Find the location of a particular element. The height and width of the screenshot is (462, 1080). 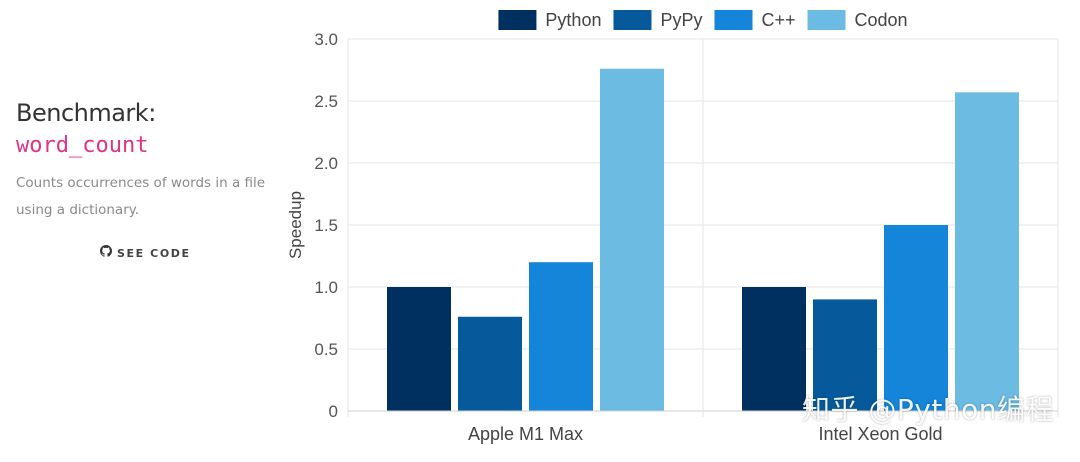

github-icon is located at coordinates (106, 253).